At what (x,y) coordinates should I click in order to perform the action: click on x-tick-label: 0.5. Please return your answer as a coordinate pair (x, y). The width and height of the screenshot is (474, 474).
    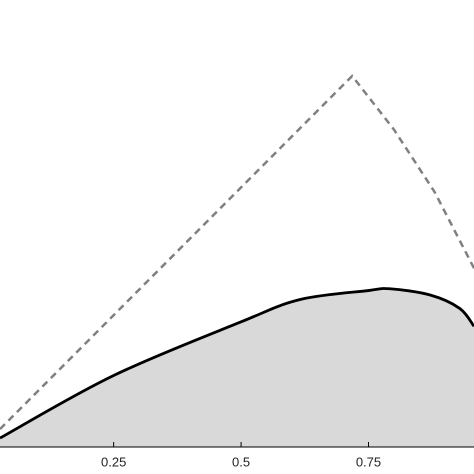
    Looking at the image, I should click on (241, 461).